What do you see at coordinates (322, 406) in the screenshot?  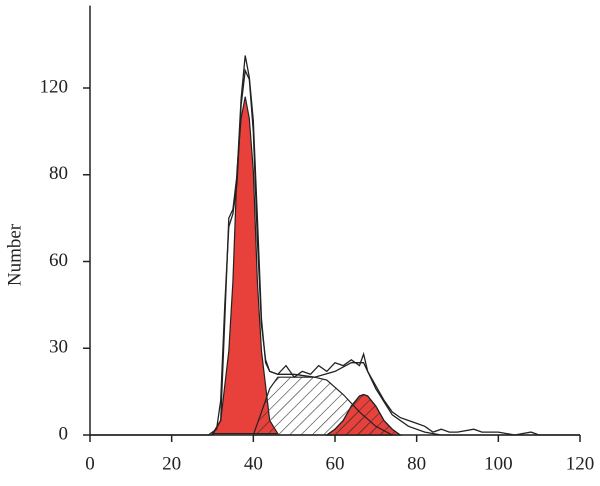 I see `hatched-area` at bounding box center [322, 406].